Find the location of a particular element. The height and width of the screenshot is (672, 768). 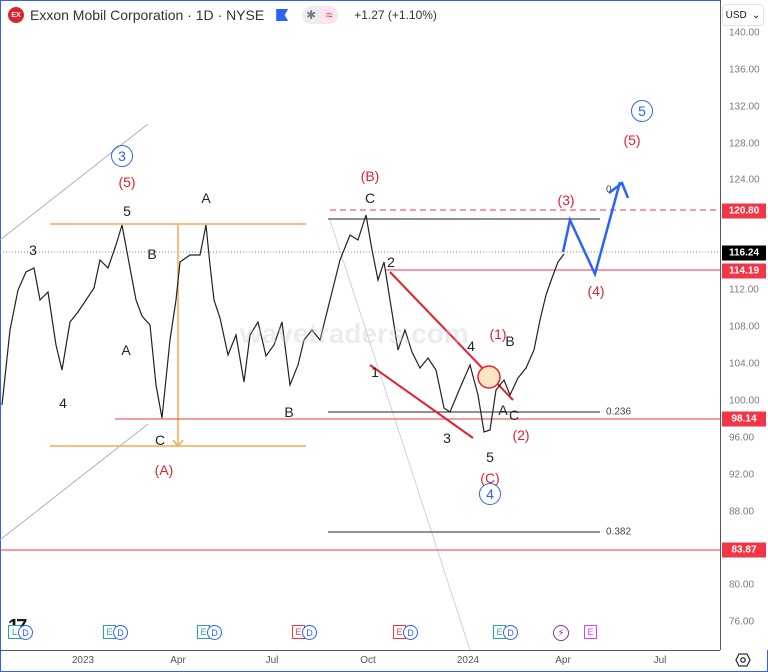

wave-label-circle-5: 5 is located at coordinates (642, 111).